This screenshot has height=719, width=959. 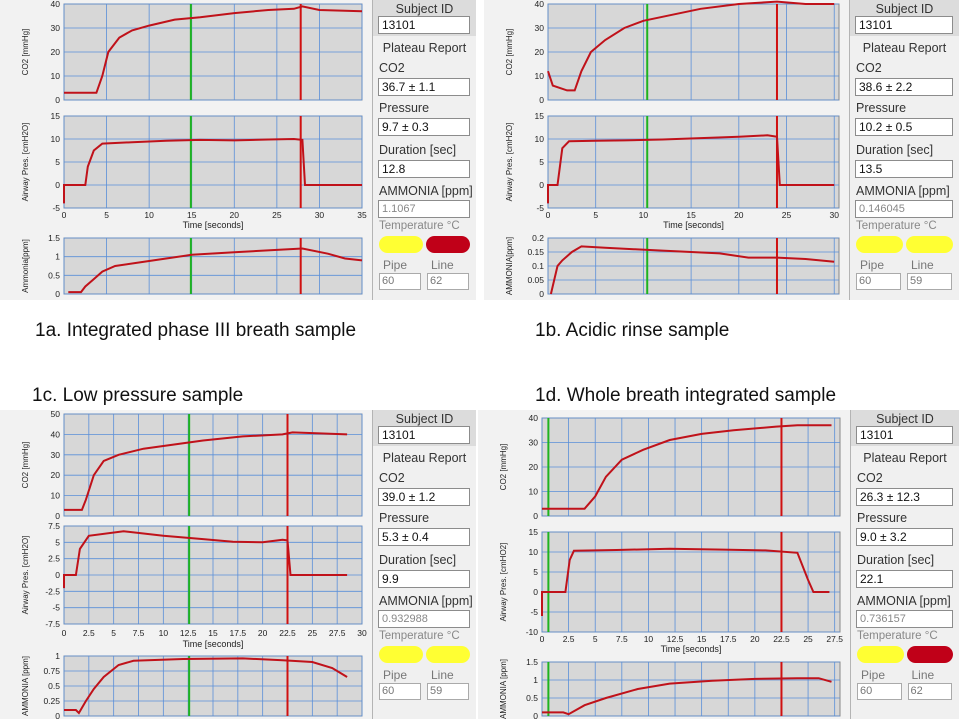 What do you see at coordinates (781, 639) in the screenshot?
I see `x-tick-label: 22.5` at bounding box center [781, 639].